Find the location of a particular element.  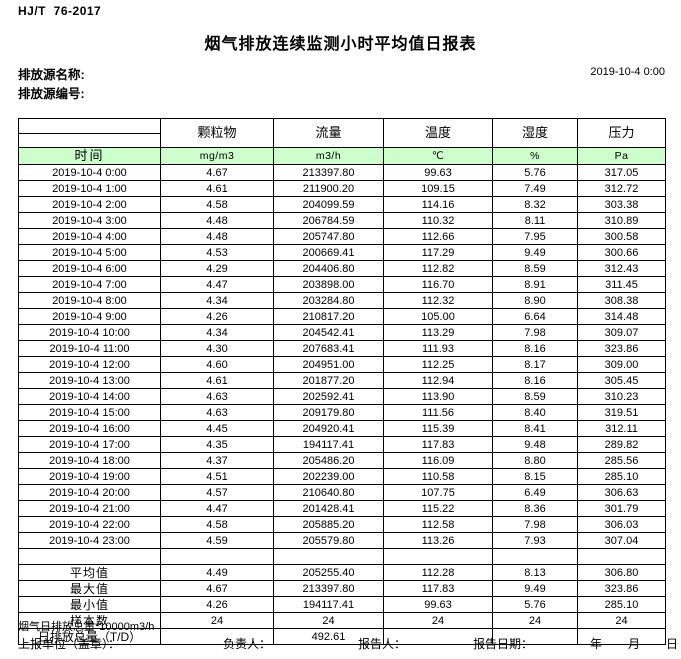

cell-value-1: 211900.20 is located at coordinates (328, 188).